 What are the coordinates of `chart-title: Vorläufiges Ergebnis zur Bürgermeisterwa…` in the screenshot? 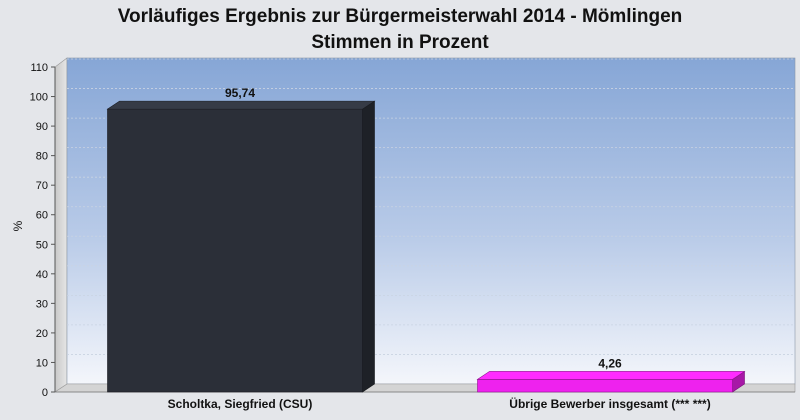 It's located at (400, 16).